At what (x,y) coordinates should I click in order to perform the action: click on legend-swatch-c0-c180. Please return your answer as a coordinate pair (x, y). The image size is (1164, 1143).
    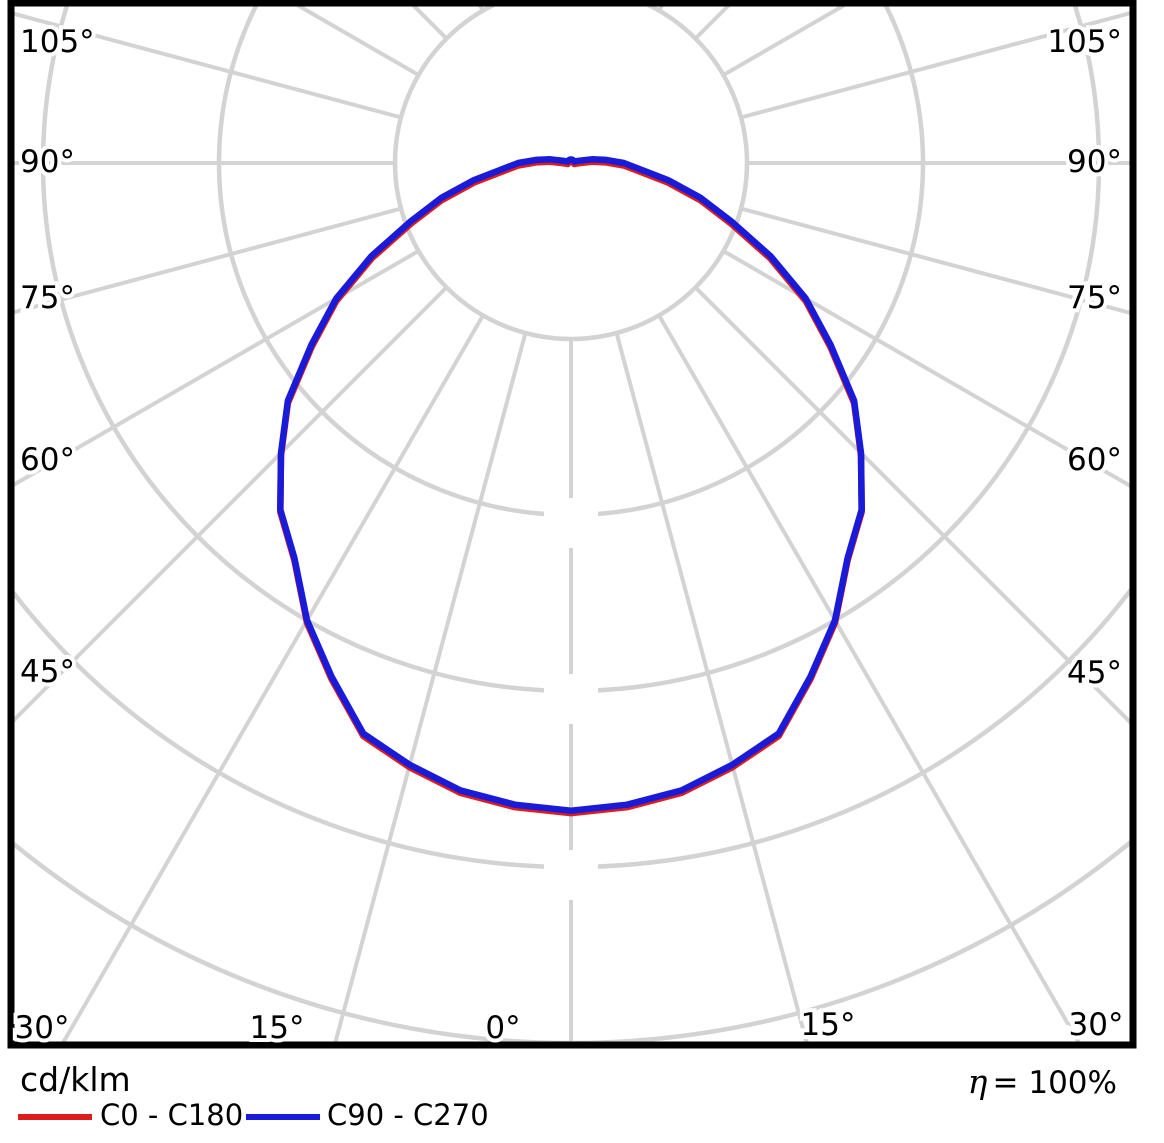
    Looking at the image, I should click on (55, 1117).